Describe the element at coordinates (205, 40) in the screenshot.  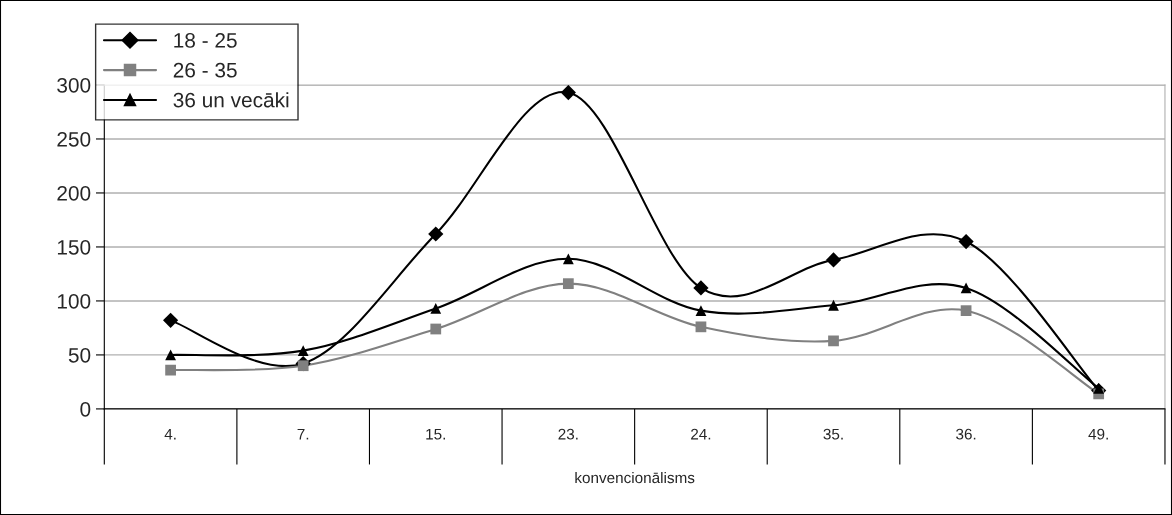
I see `legend-label: 18 - 25` at that location.